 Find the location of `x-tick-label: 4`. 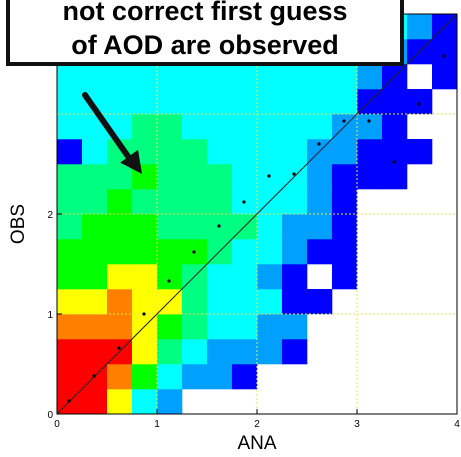

x-tick-label: 4 is located at coordinates (457, 424).